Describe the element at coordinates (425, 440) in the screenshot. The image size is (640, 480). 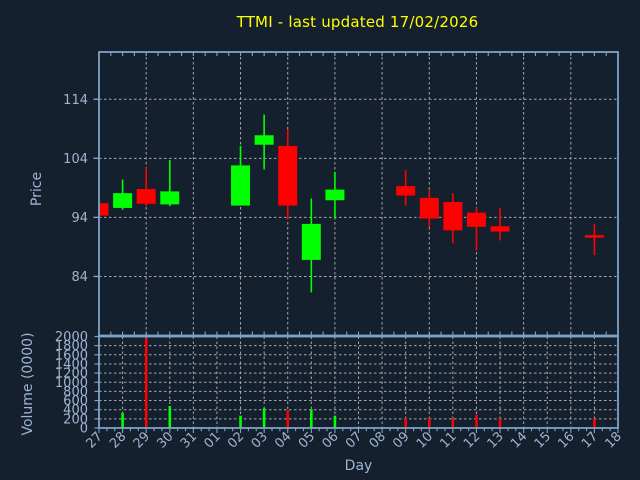
I see `x-tick-label: 10` at that location.